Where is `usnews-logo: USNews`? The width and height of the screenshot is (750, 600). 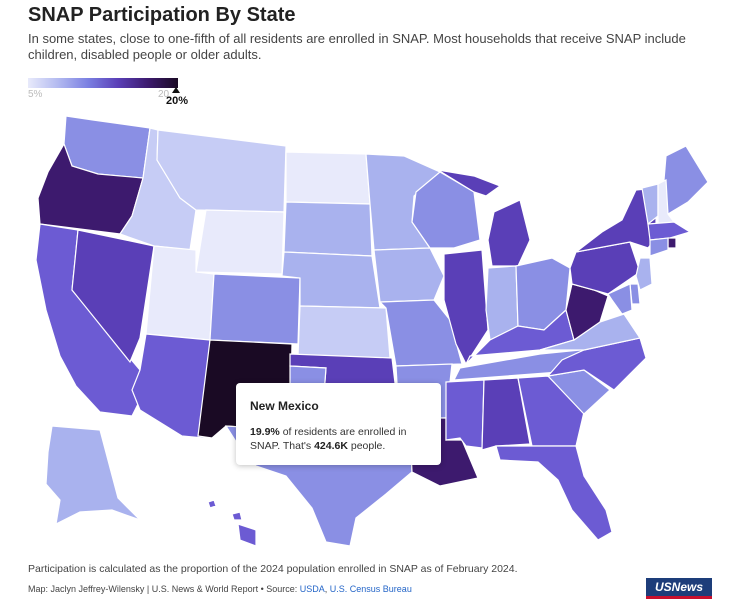
usnews-logo: USNews is located at coordinates (679, 588).